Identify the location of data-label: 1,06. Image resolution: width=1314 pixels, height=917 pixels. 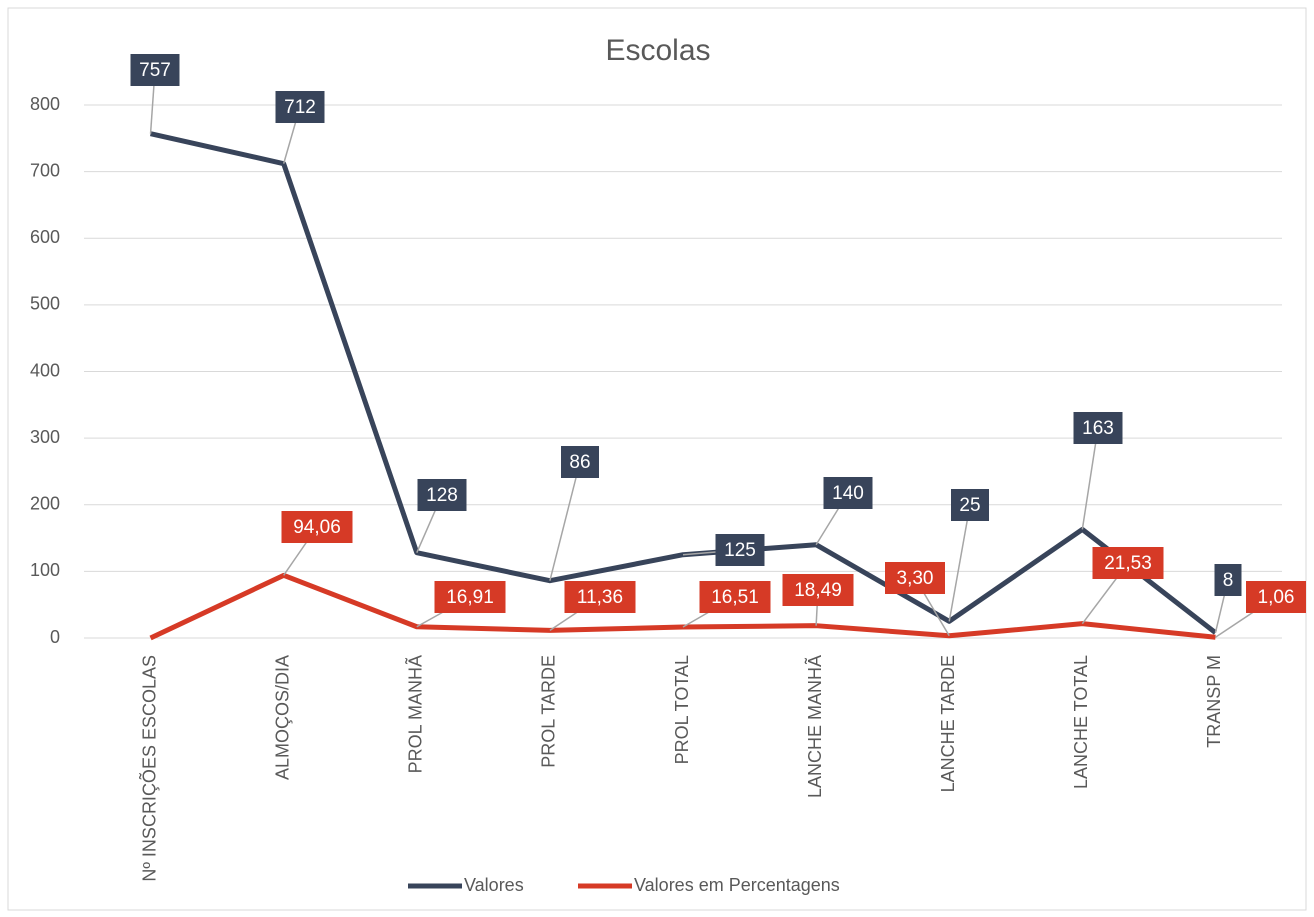
(1276, 597).